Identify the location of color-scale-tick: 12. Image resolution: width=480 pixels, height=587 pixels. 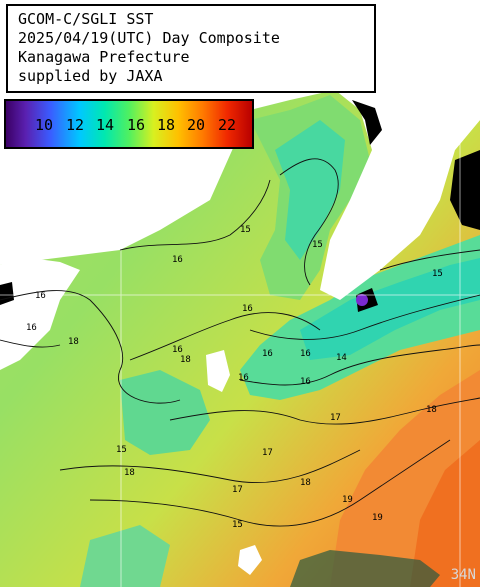
(75, 125).